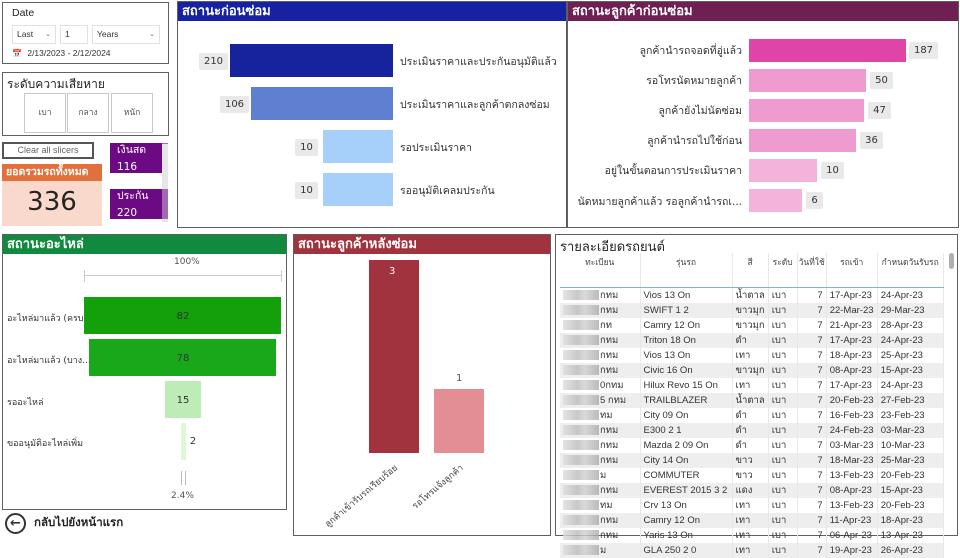 This screenshot has width=960, height=558. Describe the element at coordinates (910, 475) in the screenshot. I see `due-date-cell: 20-Feb-23` at that location.